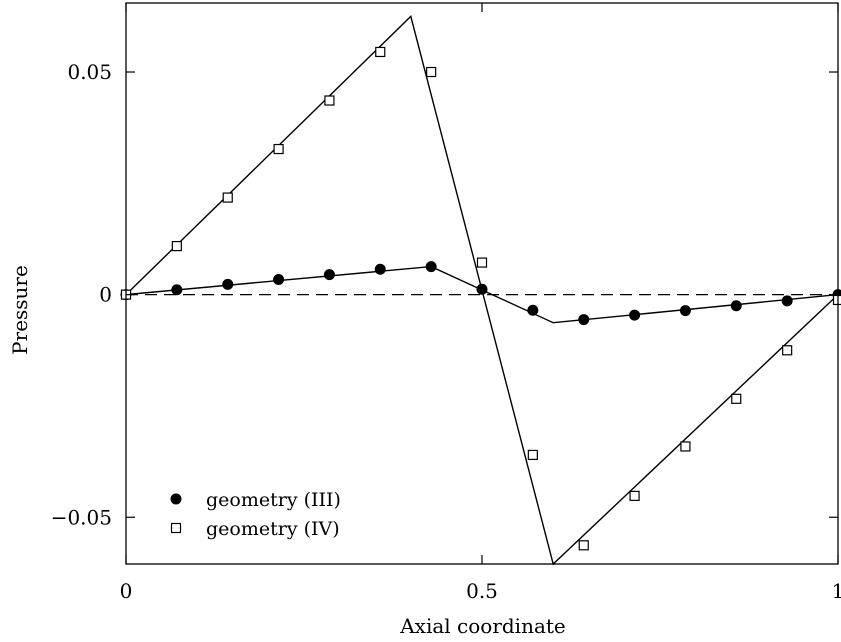  Describe the element at coordinates (482, 626) in the screenshot. I see `x-axis-label: Axial coordinate` at that location.